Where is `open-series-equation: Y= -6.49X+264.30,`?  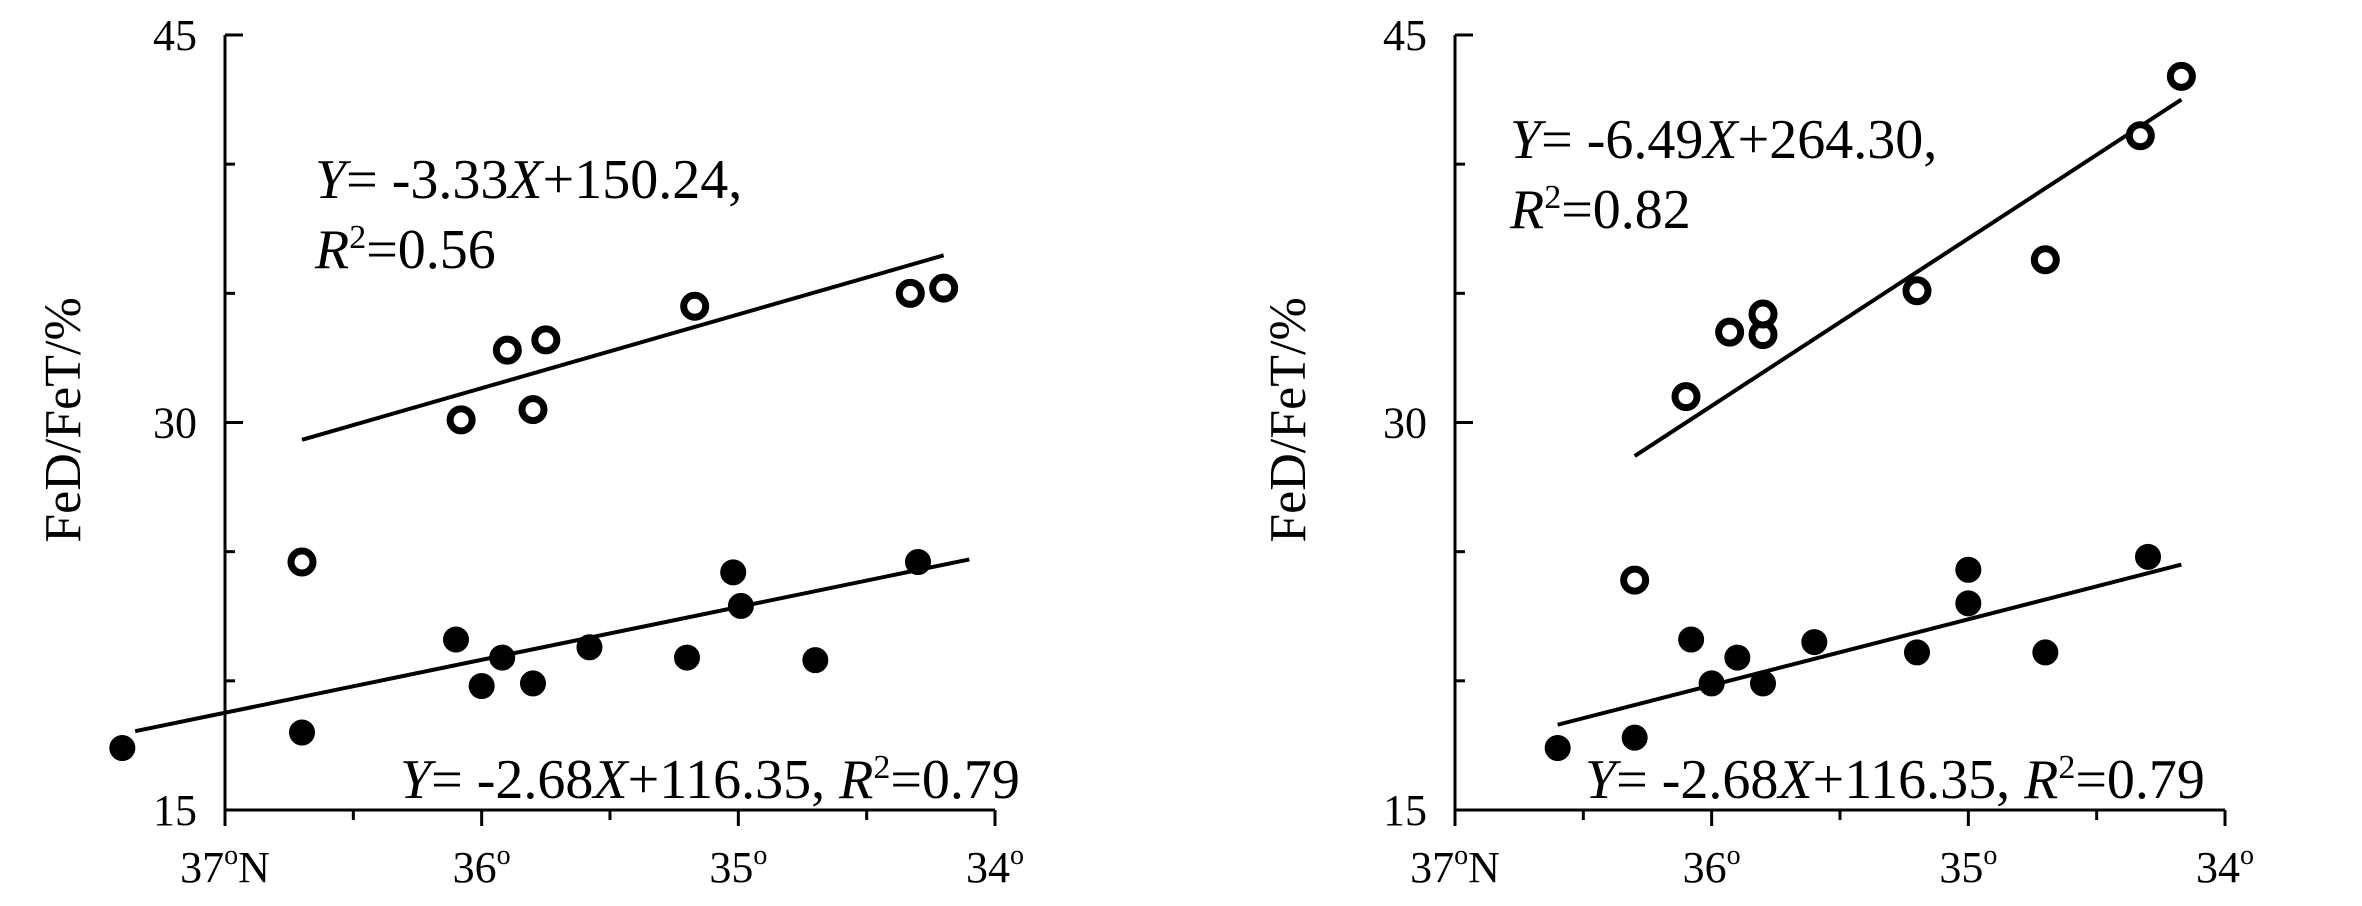 open-series-equation: Y= -6.49X+264.30, is located at coordinates (1723, 140).